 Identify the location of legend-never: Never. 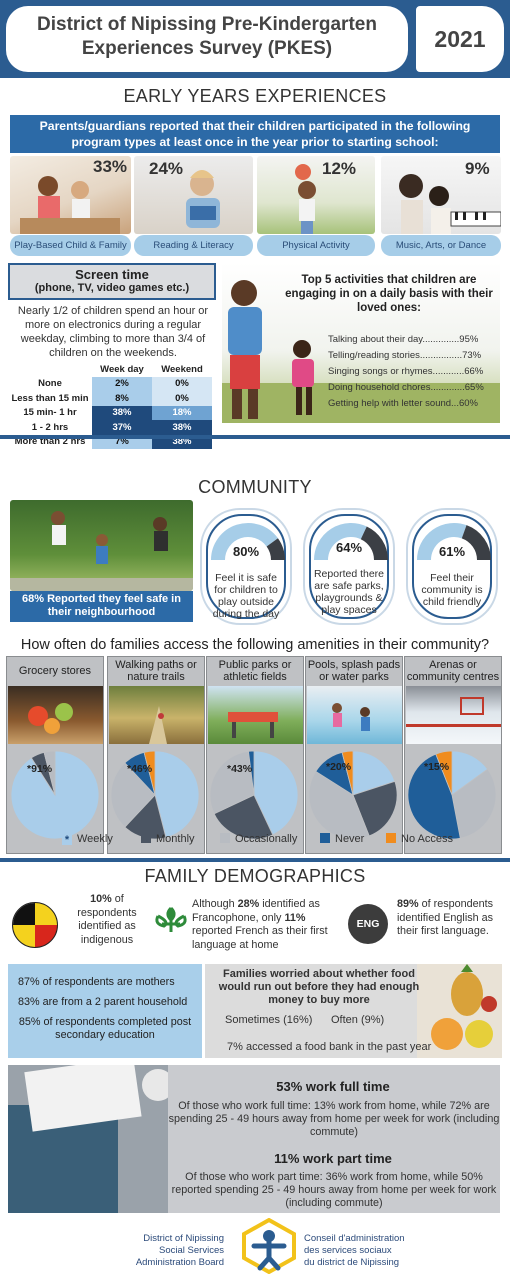
(342, 839).